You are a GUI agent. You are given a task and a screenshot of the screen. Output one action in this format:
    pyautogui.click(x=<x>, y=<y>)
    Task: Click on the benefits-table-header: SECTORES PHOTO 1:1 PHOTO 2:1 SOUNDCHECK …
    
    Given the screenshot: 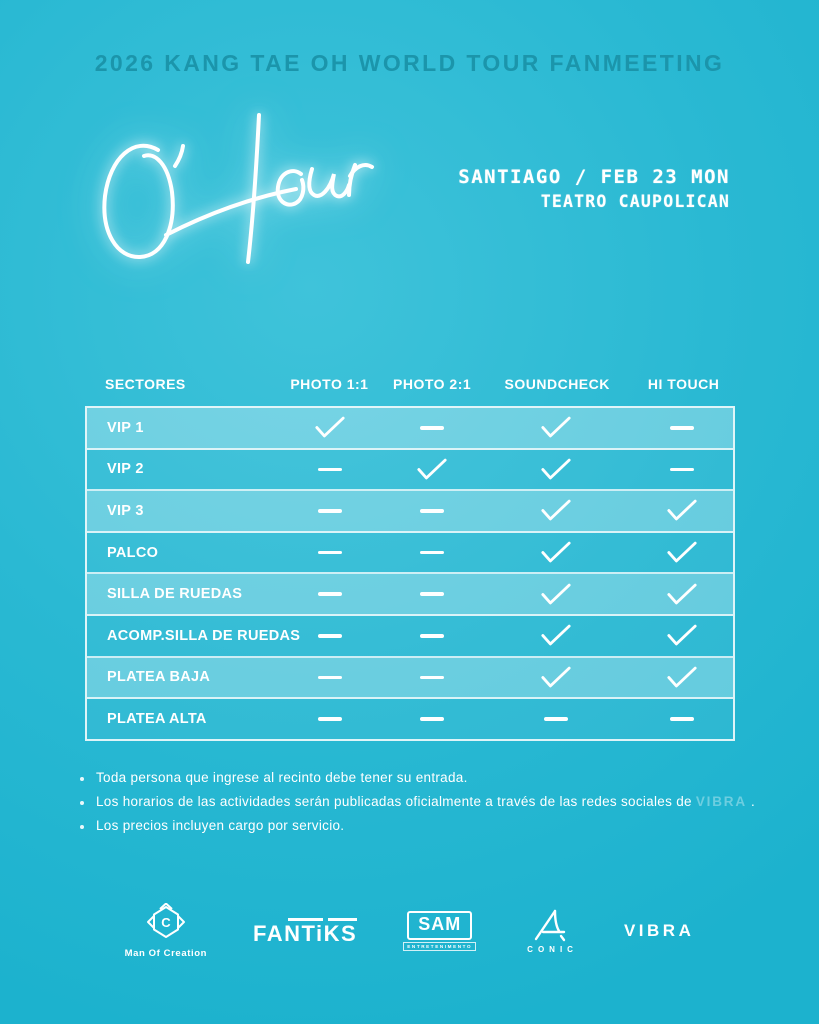 What is the action you would take?
    pyautogui.click(x=410, y=384)
    